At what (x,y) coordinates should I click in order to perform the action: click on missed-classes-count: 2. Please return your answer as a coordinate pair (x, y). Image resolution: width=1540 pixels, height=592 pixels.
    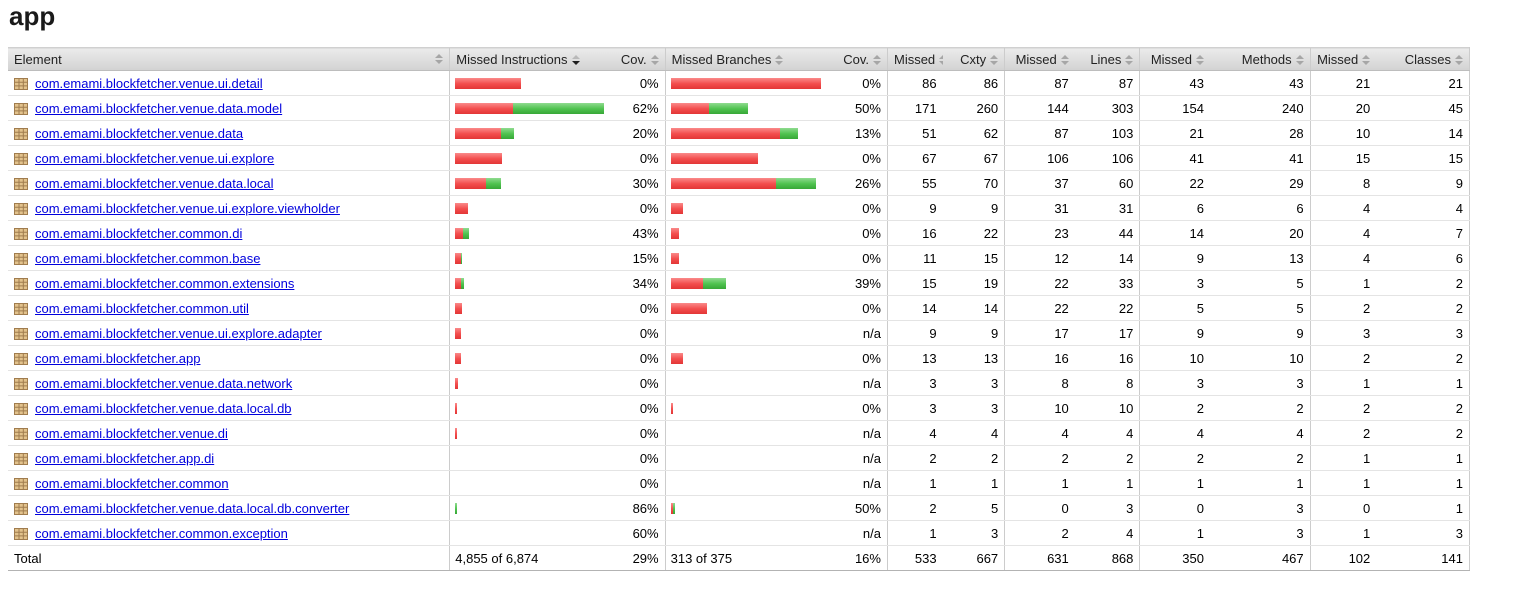
    Looking at the image, I should click on (1343, 433).